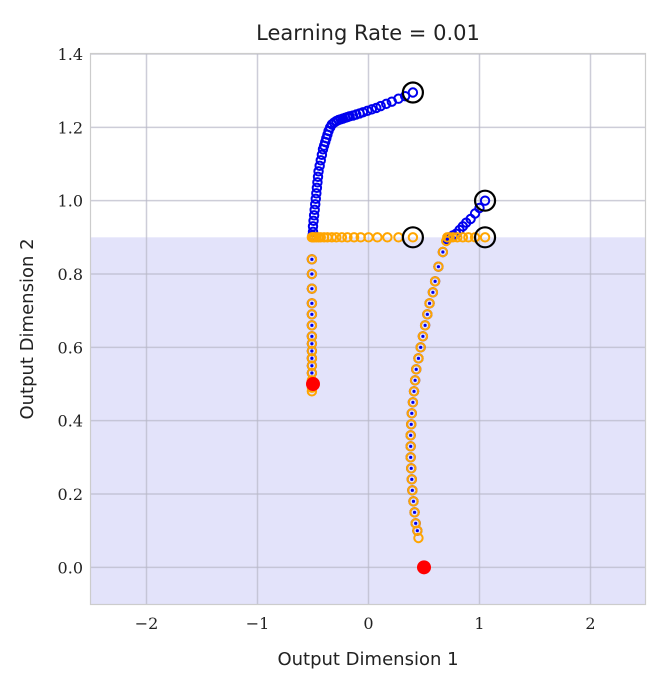  What do you see at coordinates (368, 33) in the screenshot?
I see `chart-title: Learning Rate = 0.01` at bounding box center [368, 33].